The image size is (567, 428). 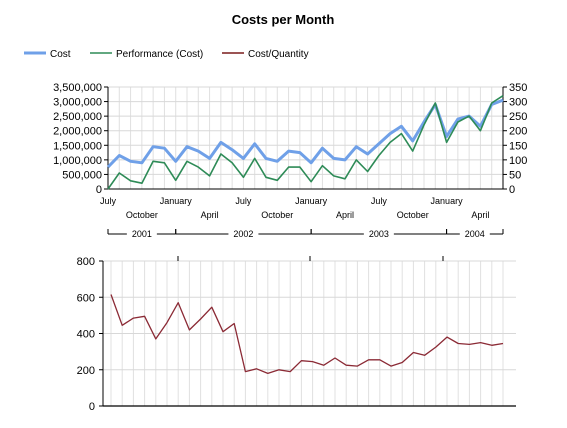 What do you see at coordinates (159, 54) in the screenshot?
I see `legend-label-1: Performance (Cost)` at bounding box center [159, 54].